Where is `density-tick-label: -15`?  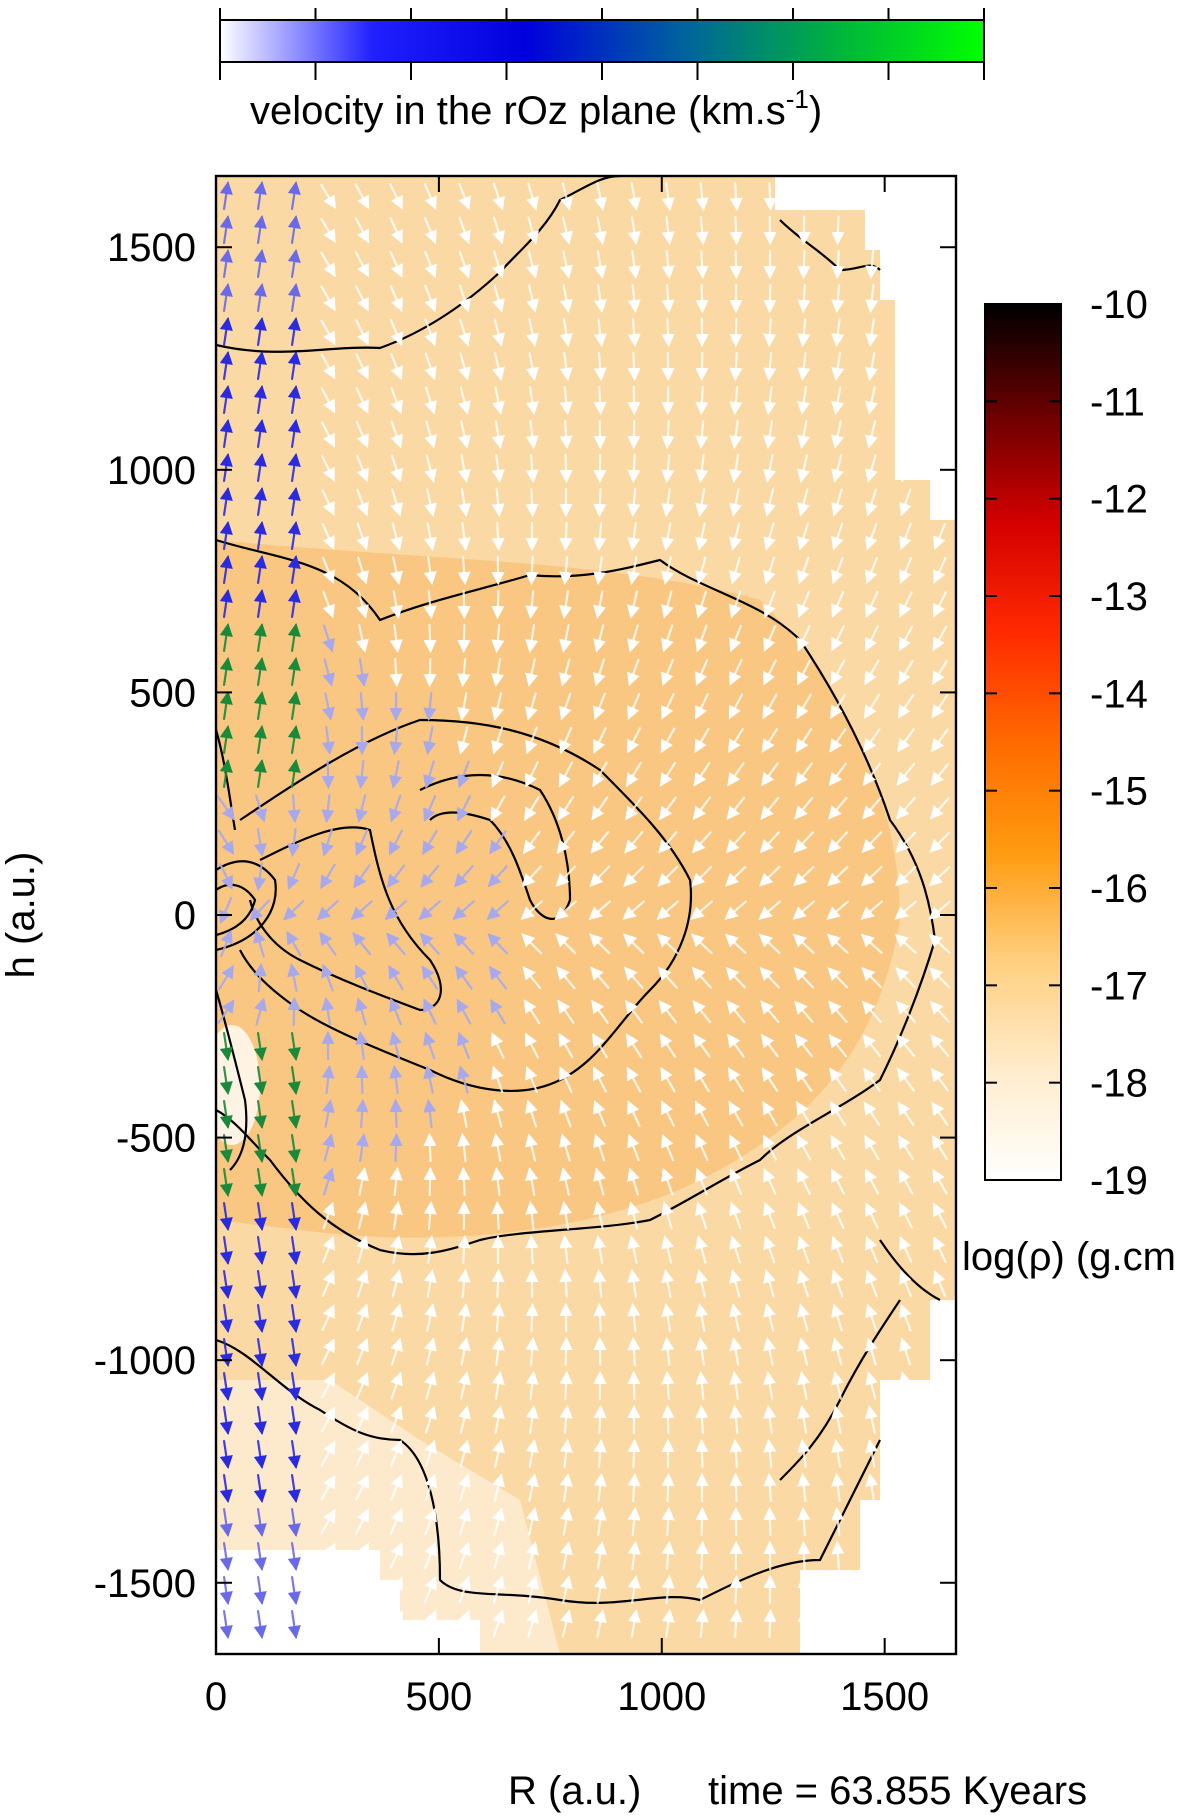
density-tick-label: -15 is located at coordinates (1119, 792).